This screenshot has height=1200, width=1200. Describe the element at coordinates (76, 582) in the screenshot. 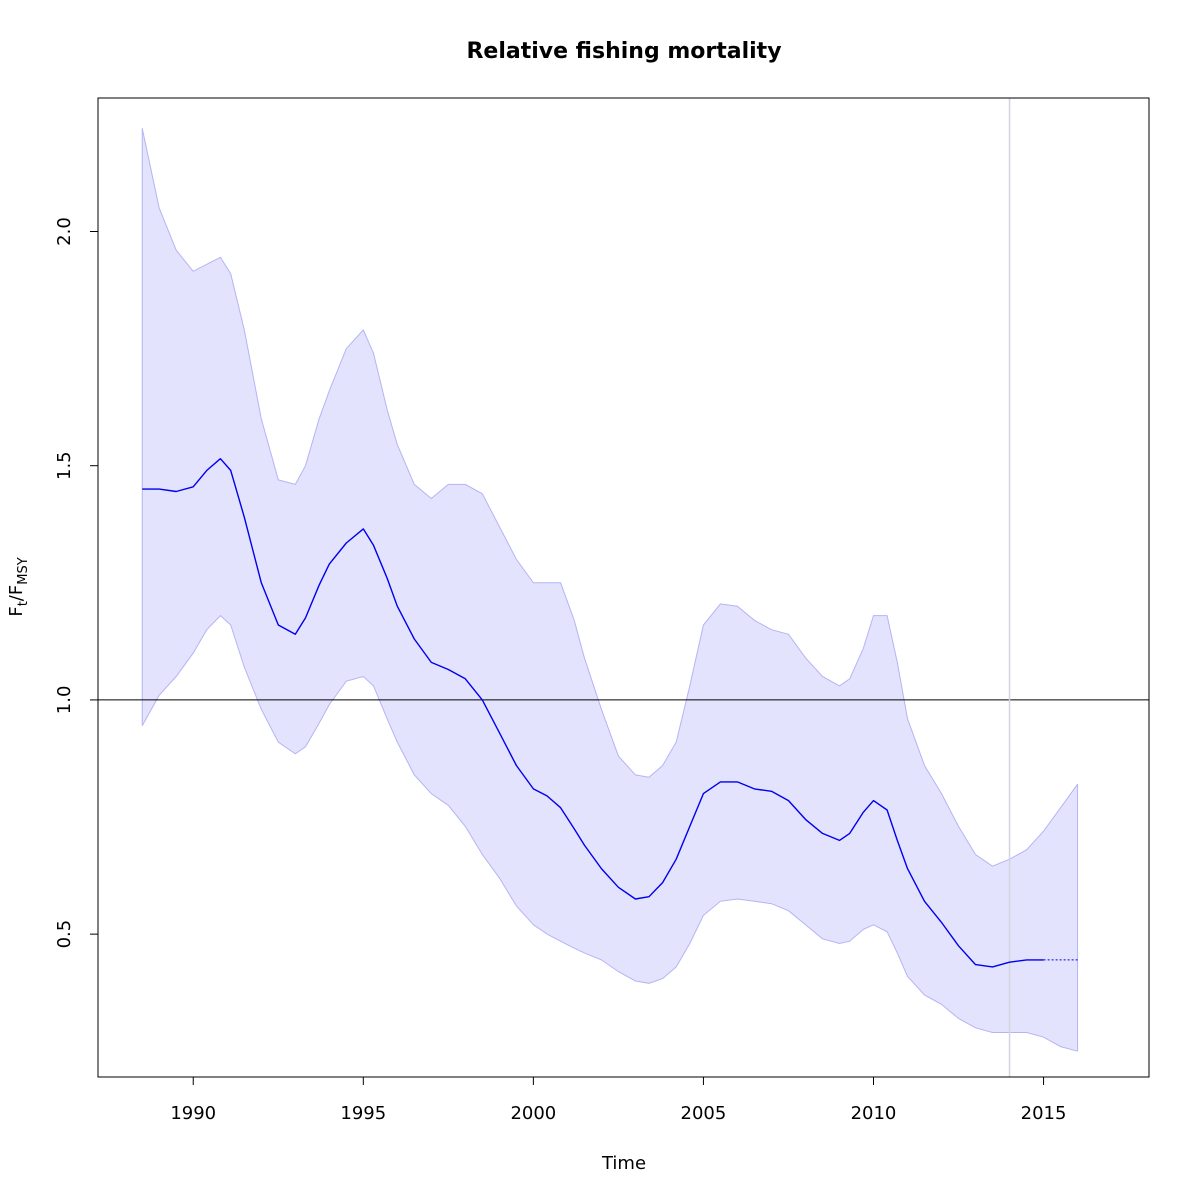

I see `y-axis: 0.5 1.0 1.5 2.0` at that location.